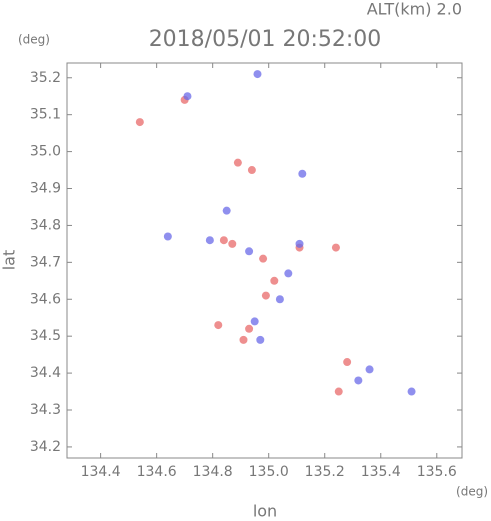 Image resolution: width=491 pixels, height=521 pixels. I want to click on y-tick-label: 34.8, so click(45, 225).